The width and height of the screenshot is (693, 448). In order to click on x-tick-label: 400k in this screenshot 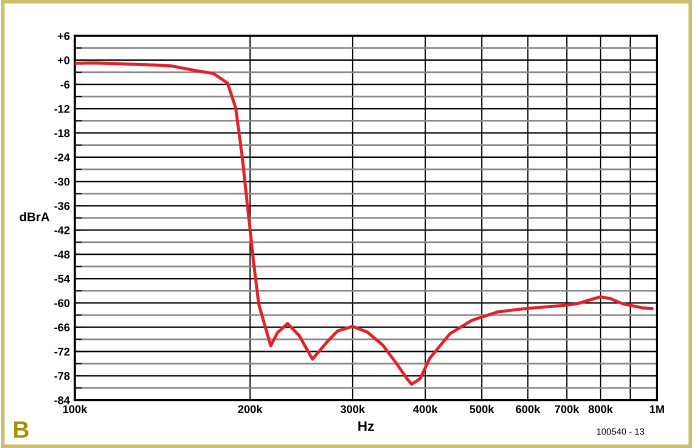, I will do `click(425, 409)`.